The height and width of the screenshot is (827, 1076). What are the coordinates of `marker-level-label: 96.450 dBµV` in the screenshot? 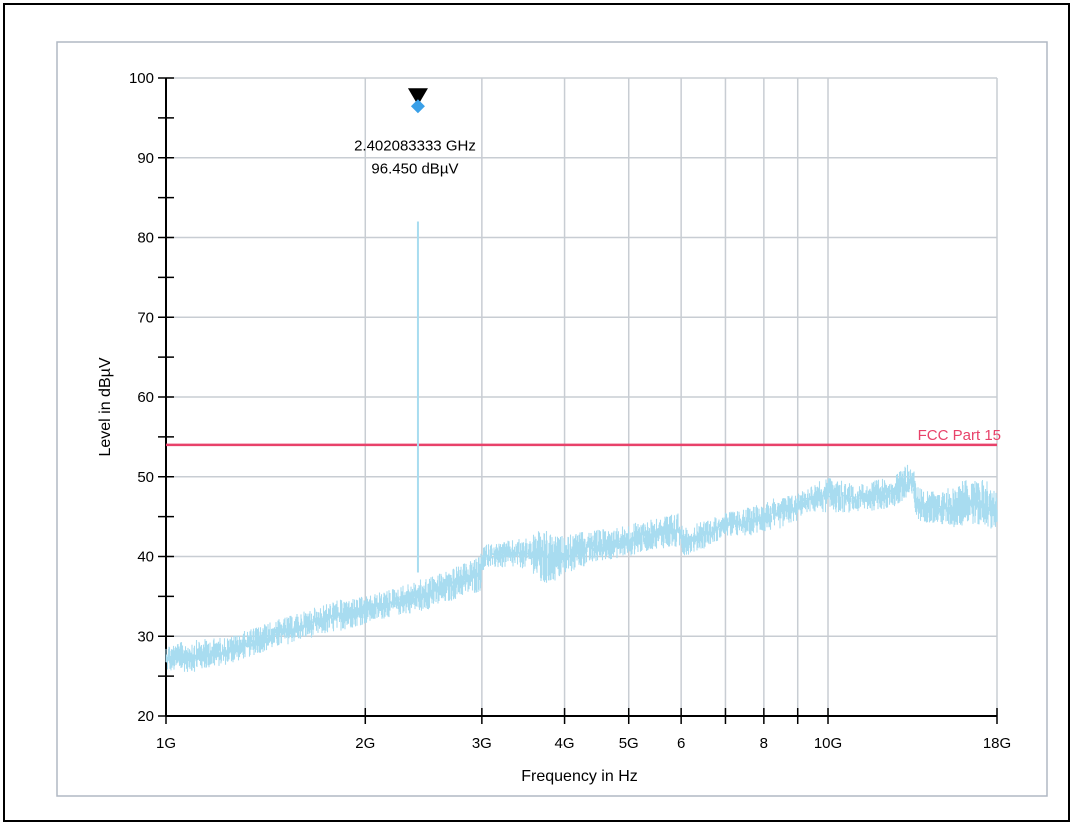 It's located at (414, 168).